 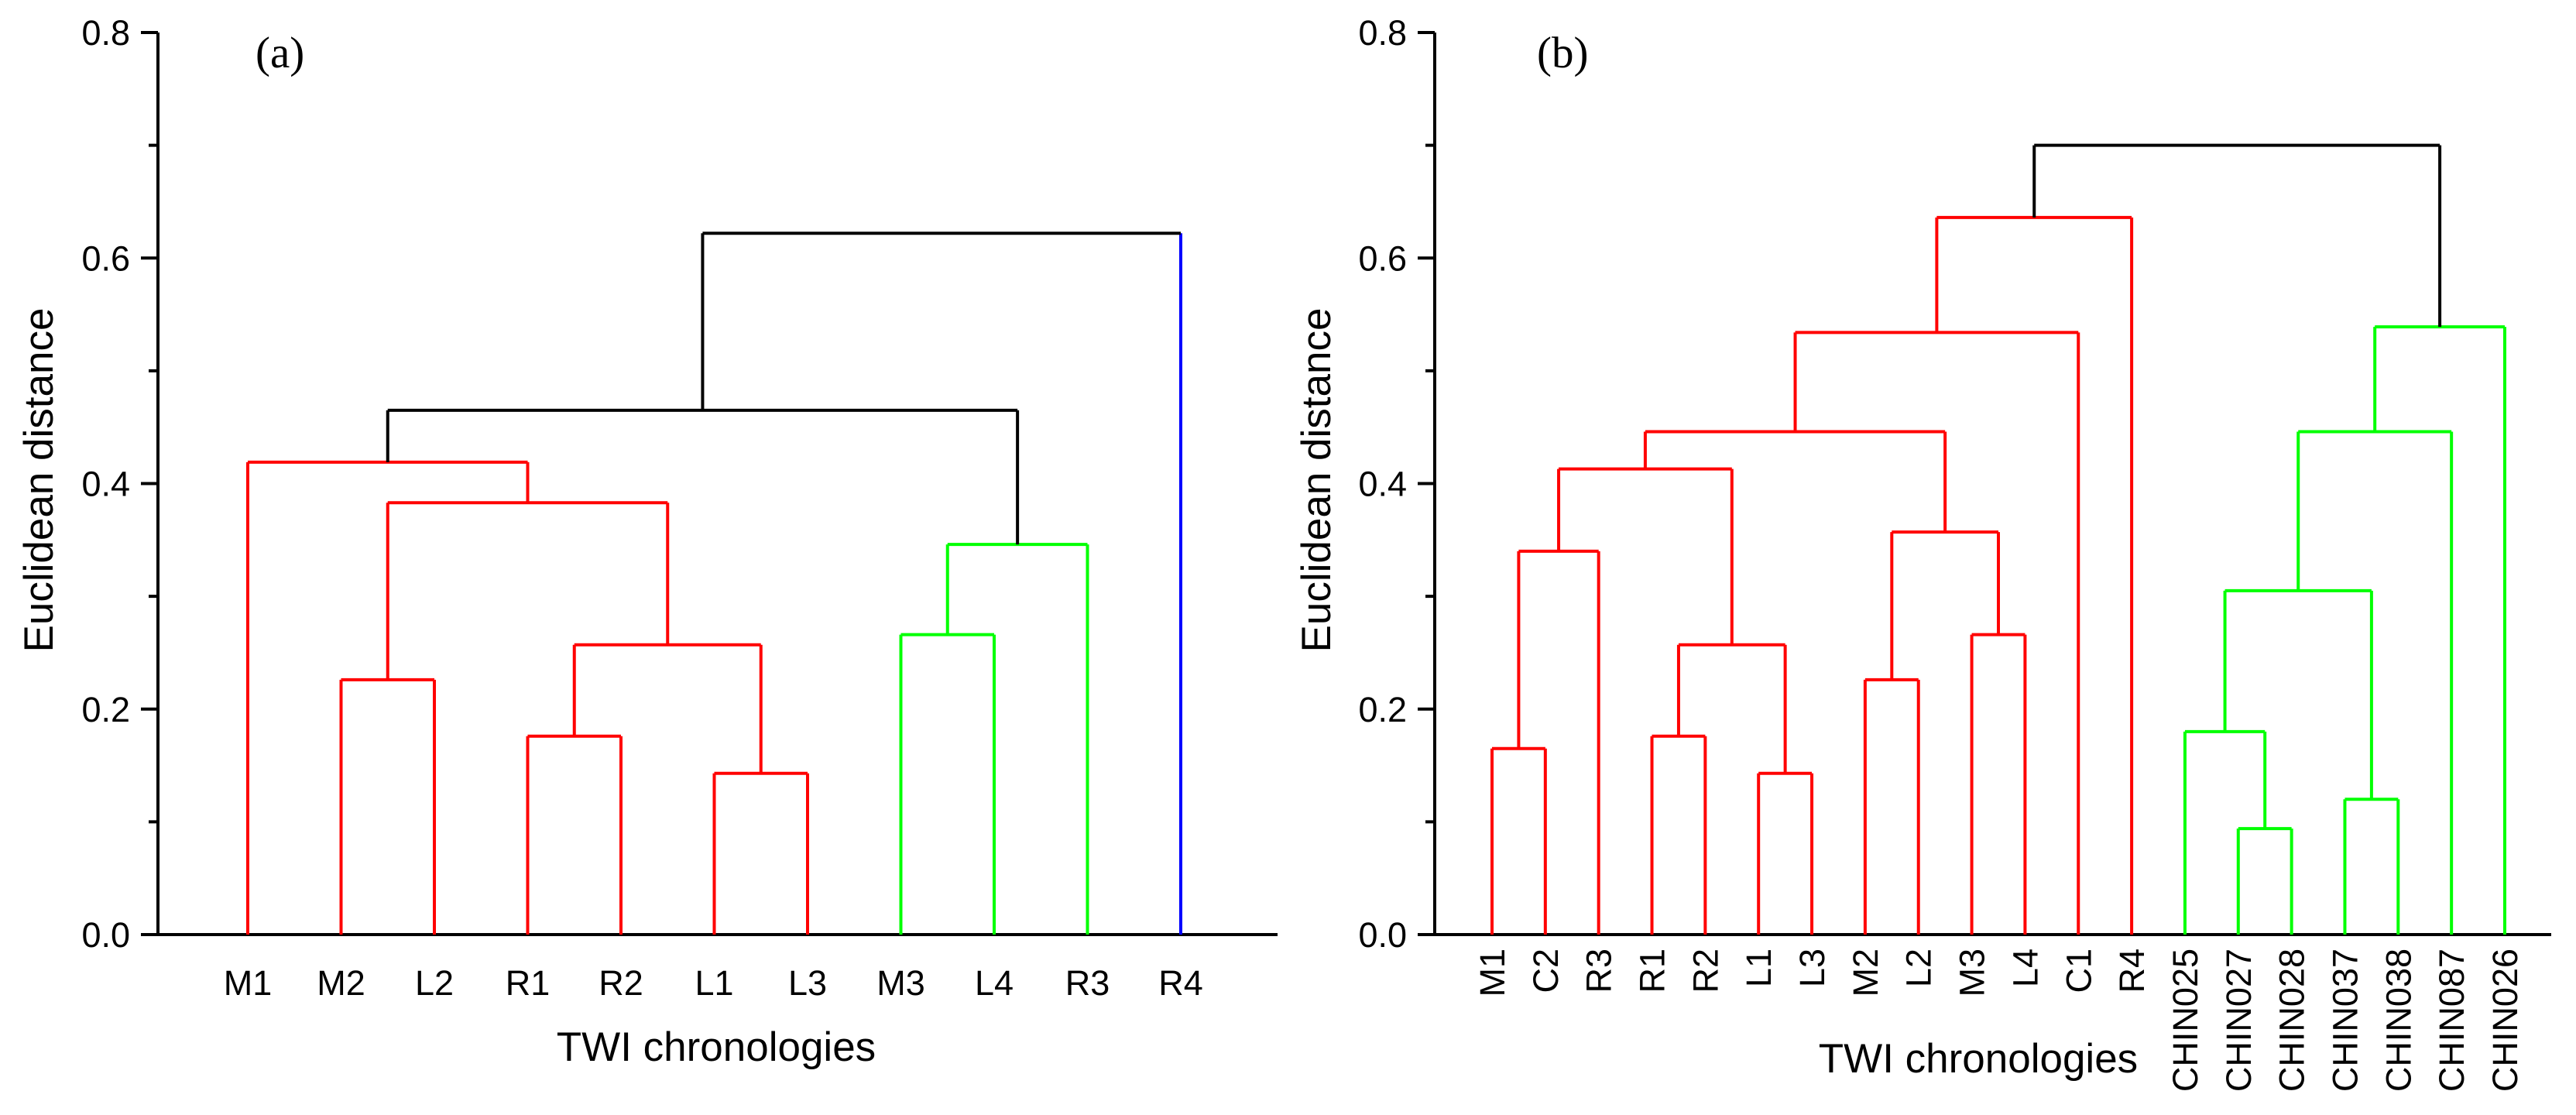 What do you see at coordinates (1599, 971) in the screenshot?
I see `panel-b-leaf-label: R3` at bounding box center [1599, 971].